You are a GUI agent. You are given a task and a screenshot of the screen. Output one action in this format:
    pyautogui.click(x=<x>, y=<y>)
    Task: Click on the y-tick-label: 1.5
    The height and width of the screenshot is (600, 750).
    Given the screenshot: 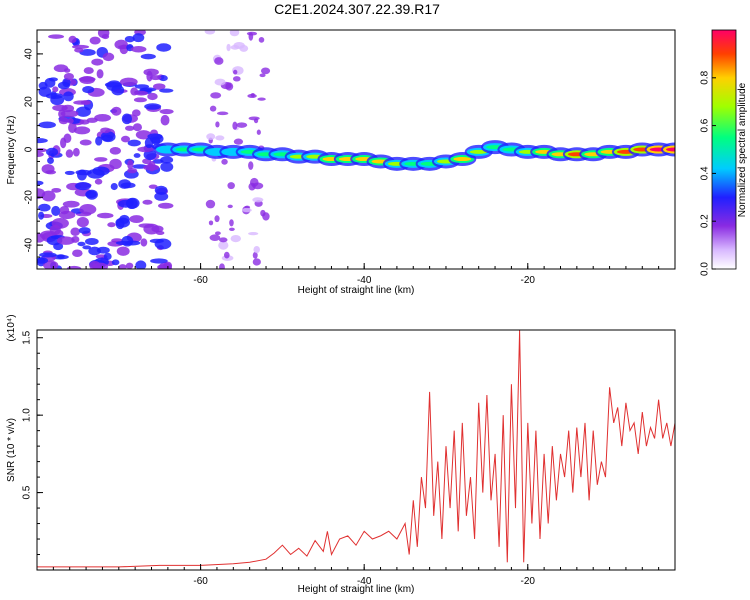 What is the action you would take?
    pyautogui.click(x=27, y=337)
    